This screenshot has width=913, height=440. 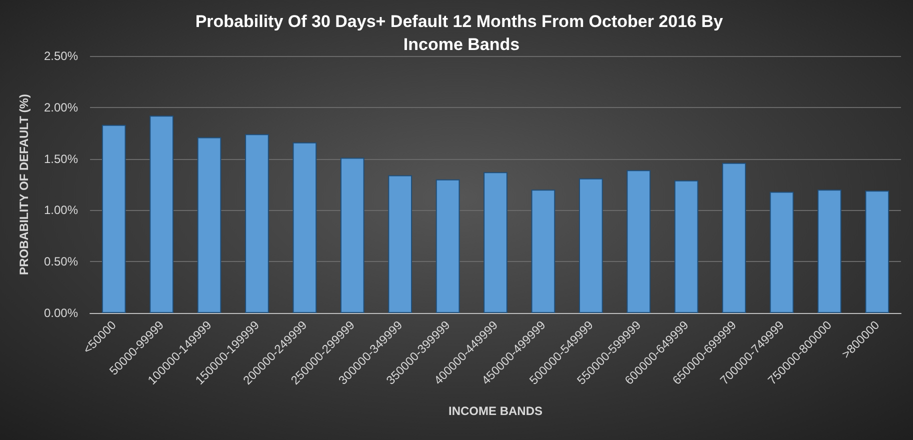 I want to click on y-tick-label: 0.00%, so click(x=61, y=313).